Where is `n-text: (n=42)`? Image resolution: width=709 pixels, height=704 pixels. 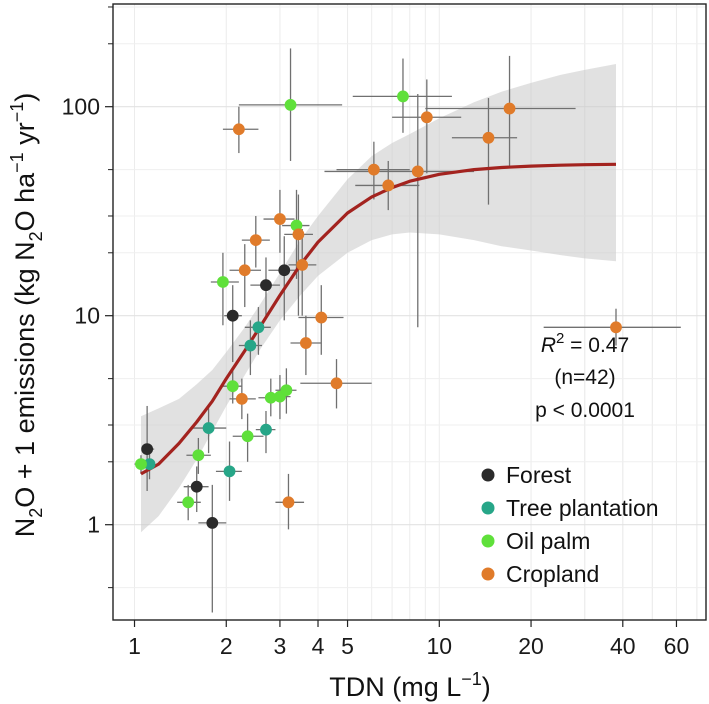
n-text: (n=42) is located at coordinates (584, 377).